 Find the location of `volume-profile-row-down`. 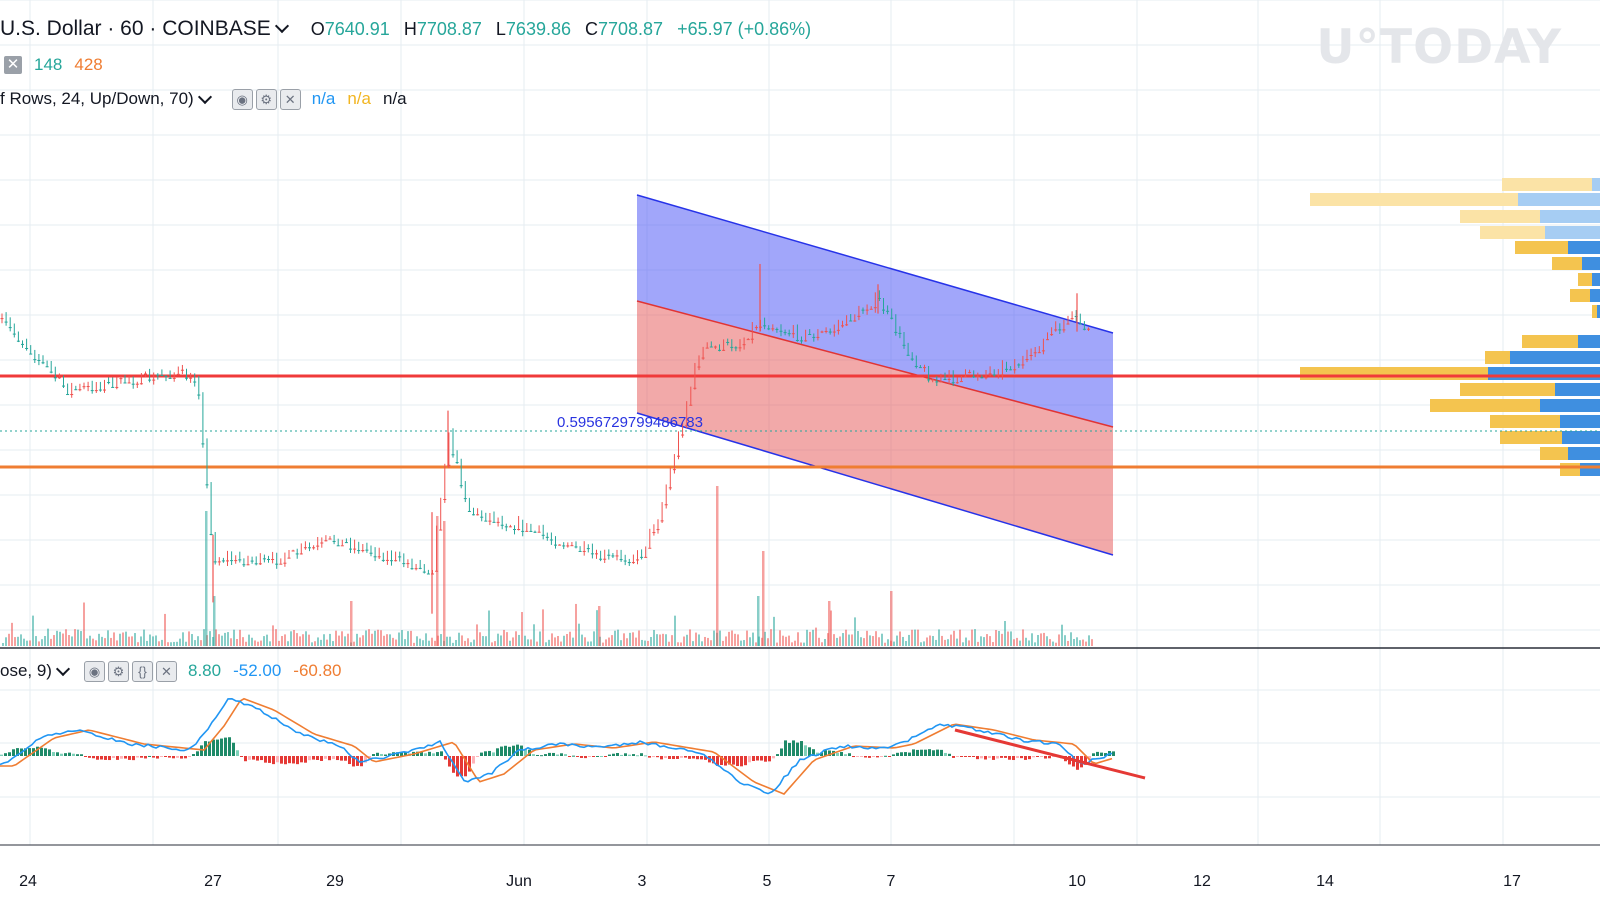

volume-profile-row-down is located at coordinates (1497, 357).